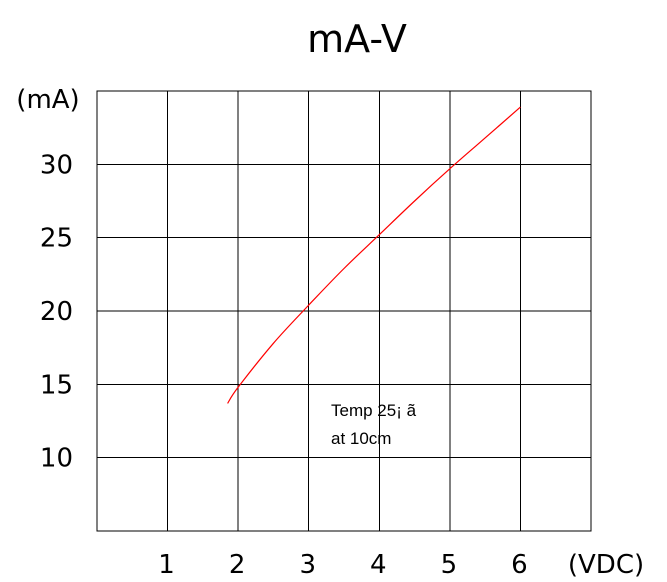 Image resolution: width=667 pixels, height=582 pixels. What do you see at coordinates (237, 565) in the screenshot?
I see `x-tick-label: 2` at bounding box center [237, 565].